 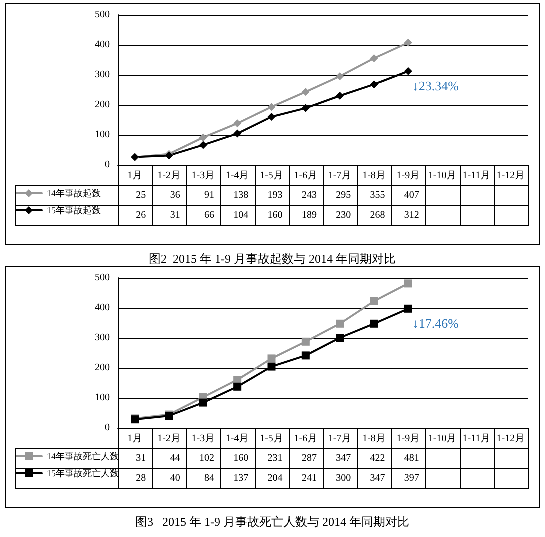 I want to click on data-label: 189, so click(x=306, y=216).